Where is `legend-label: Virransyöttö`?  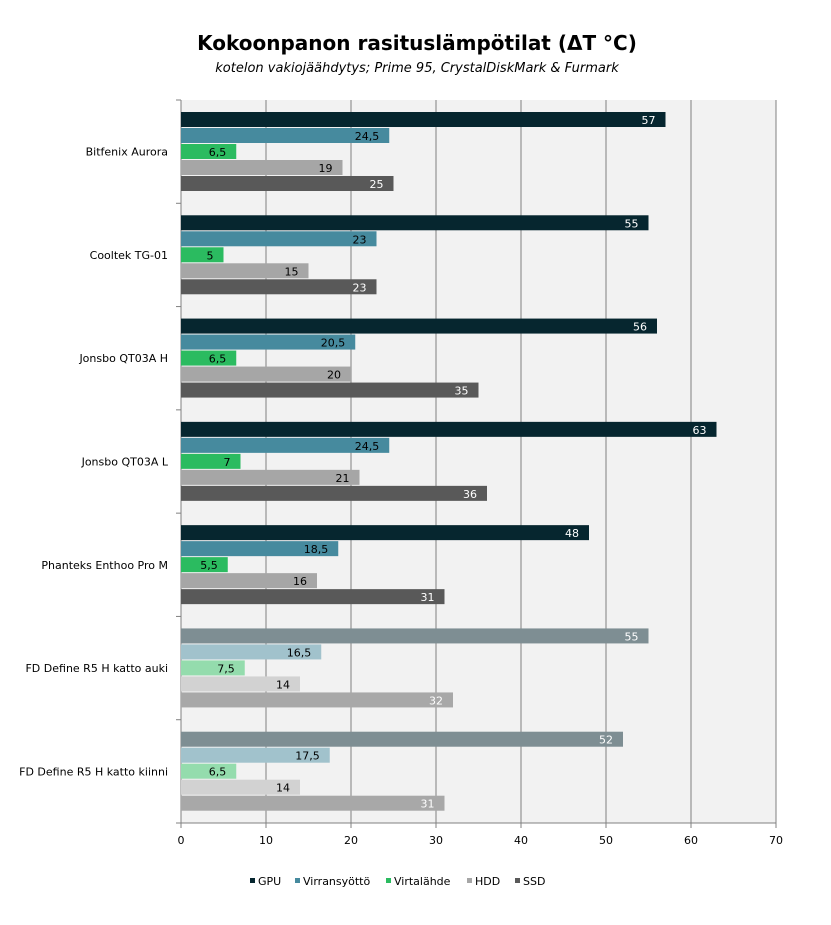
legend-label: Virransyöttö is located at coordinates (337, 881).